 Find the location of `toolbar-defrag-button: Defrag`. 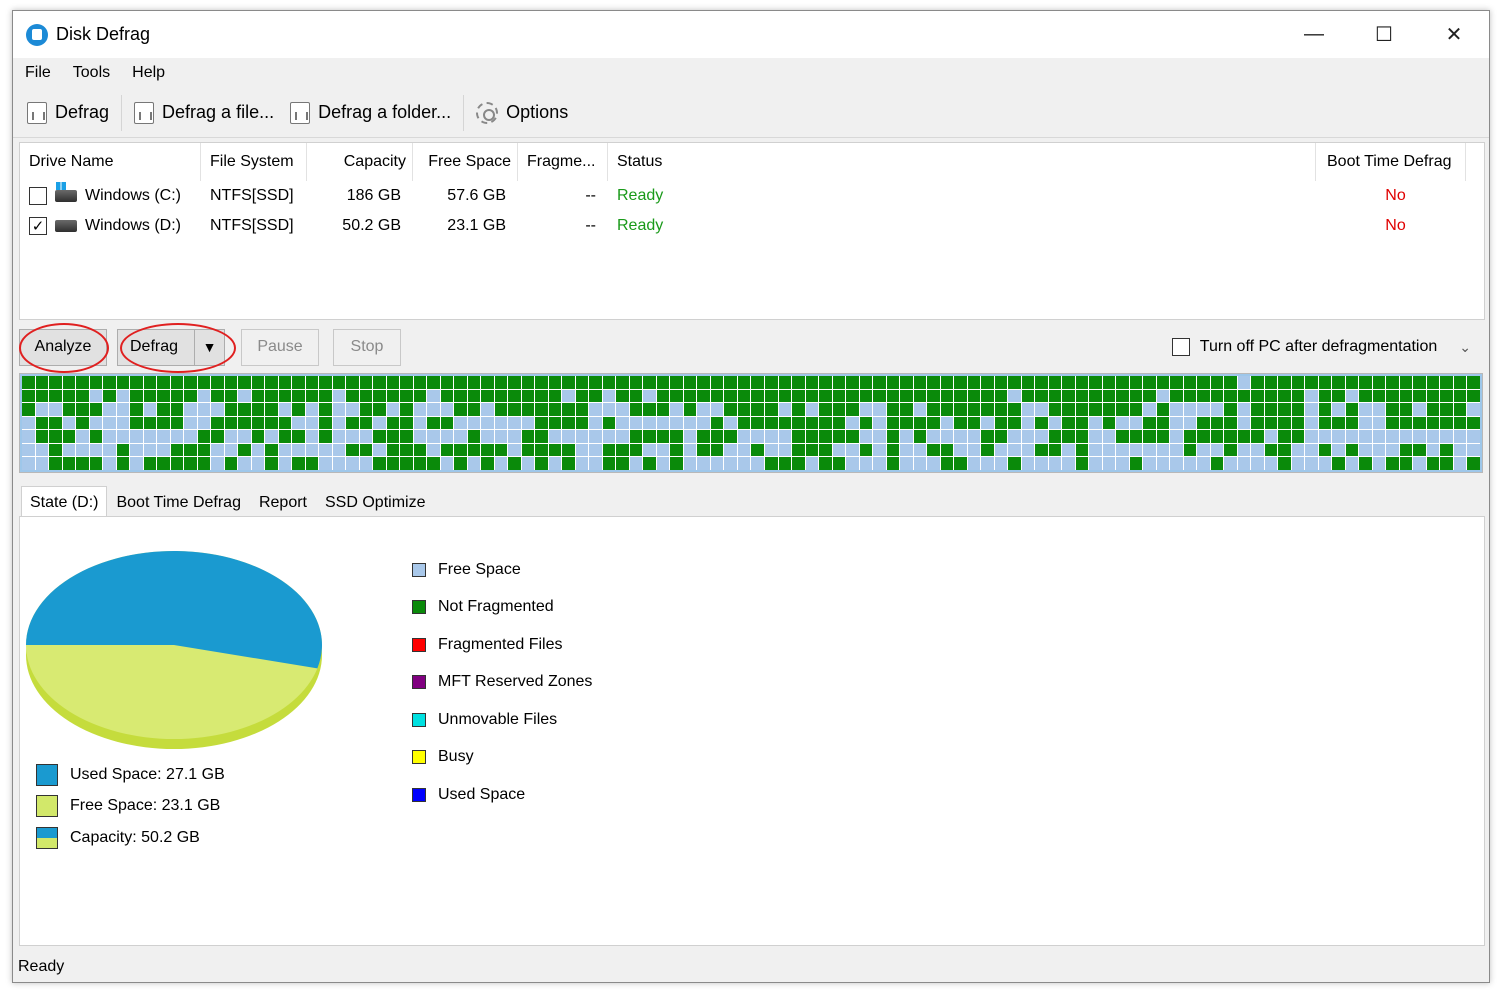

toolbar-defrag-button: Defrag is located at coordinates (68, 113).